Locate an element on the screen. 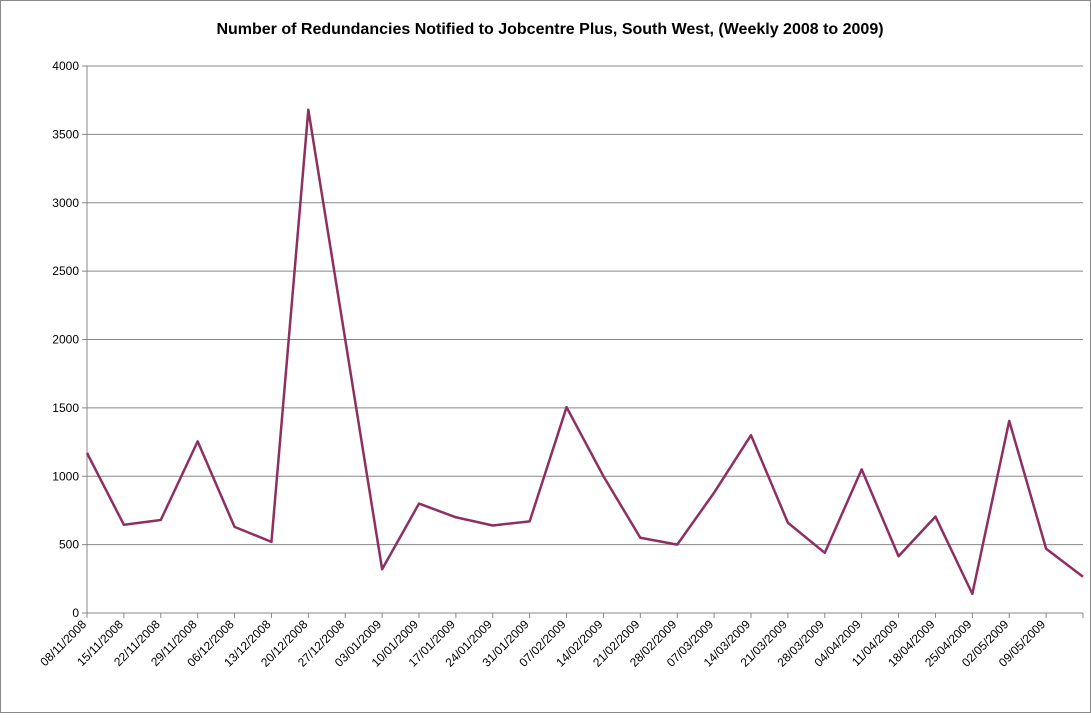 This screenshot has width=1091, height=718. y-tick-label: 500 is located at coordinates (69, 545).